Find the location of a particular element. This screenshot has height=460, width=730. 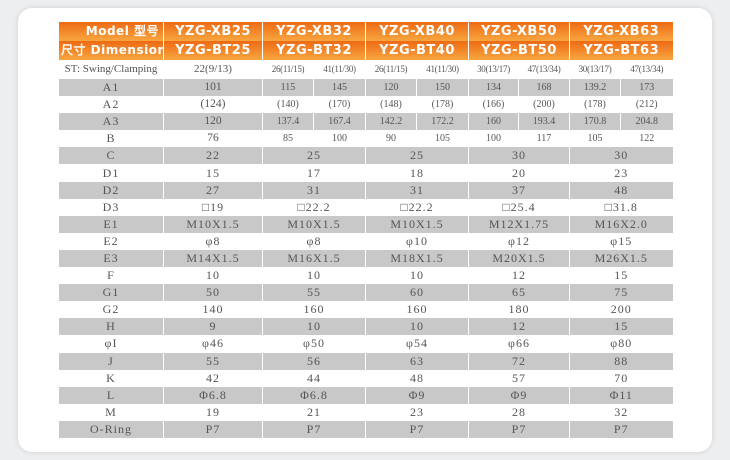

row-label: D1 is located at coordinates (111, 173).